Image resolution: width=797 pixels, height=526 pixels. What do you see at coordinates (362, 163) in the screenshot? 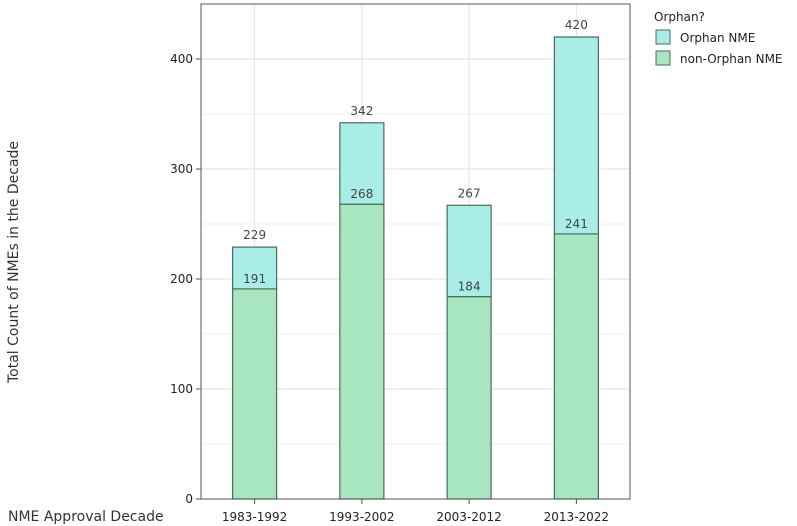
I see `bar-orphan-nme-1993-2002` at bounding box center [362, 163].